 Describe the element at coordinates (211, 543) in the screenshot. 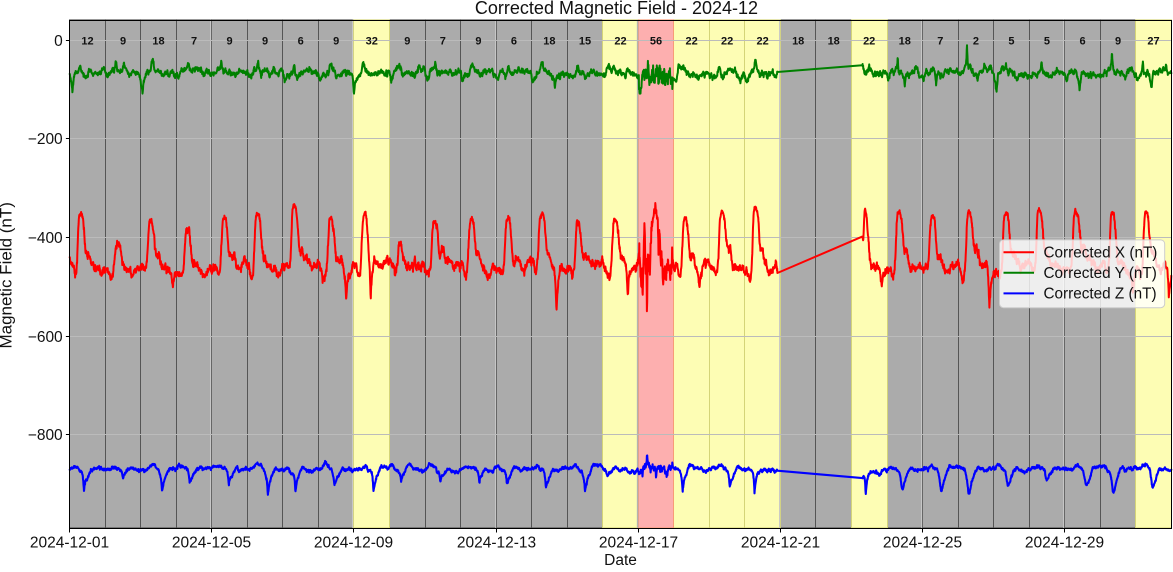

I see `svg-text: 2024-12-05` at that location.